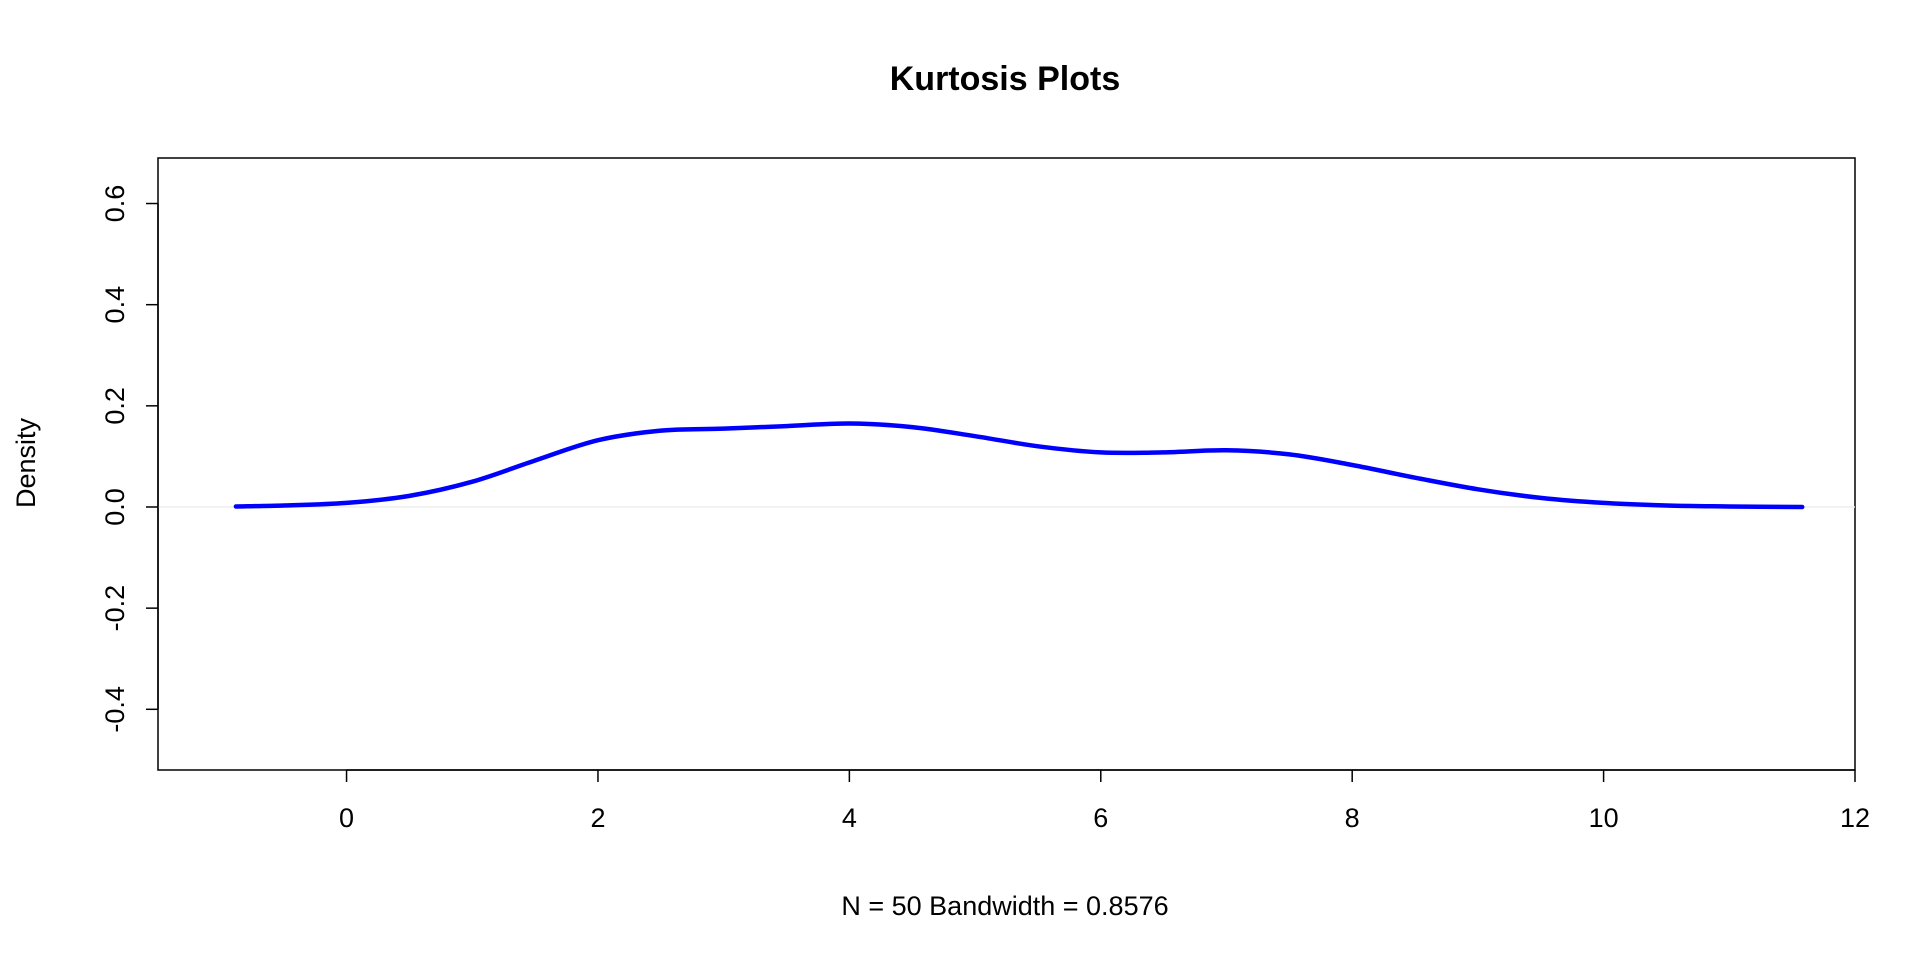  Describe the element at coordinates (115, 305) in the screenshot. I see `y-tick-label: 0.4` at that location.